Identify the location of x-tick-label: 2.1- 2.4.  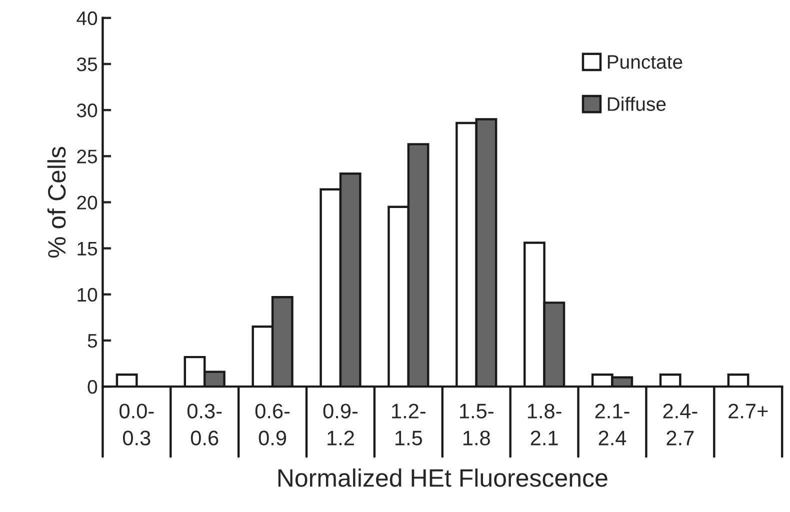
(612, 425).